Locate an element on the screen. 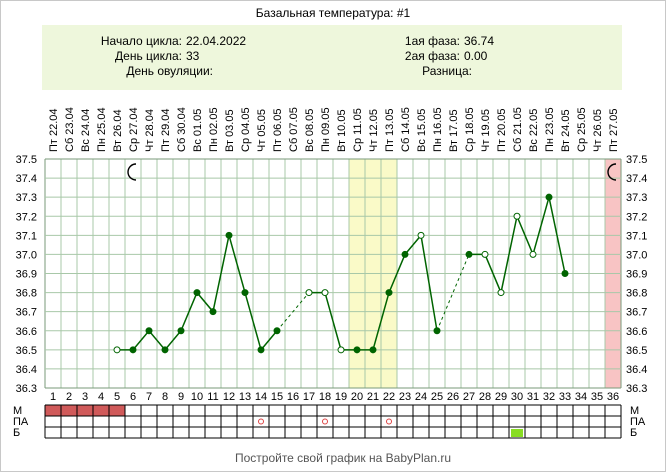 The image size is (666, 472). y-tick-label-left: 37.5 is located at coordinates (26, 160).